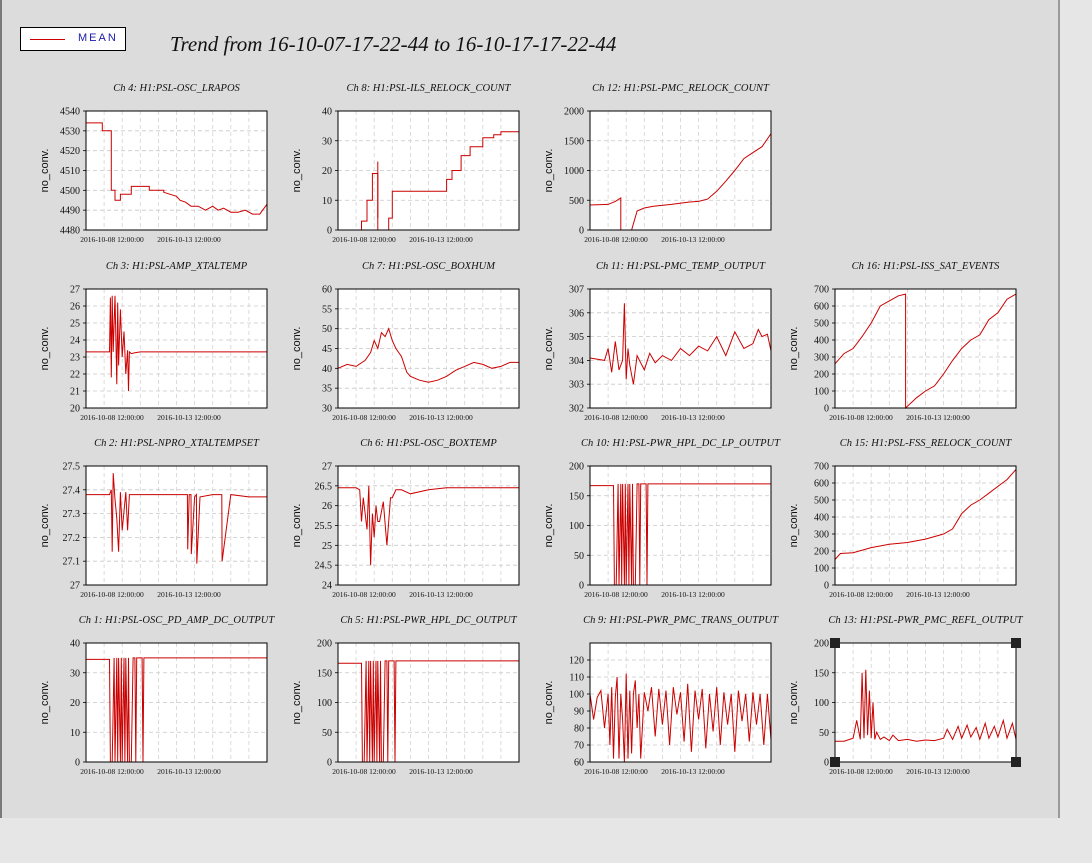 Image resolution: width=1092 pixels, height=863 pixels. I want to click on chart-title: Ch 4: H1:PSL-OSC_LRAPOS, so click(176, 88).